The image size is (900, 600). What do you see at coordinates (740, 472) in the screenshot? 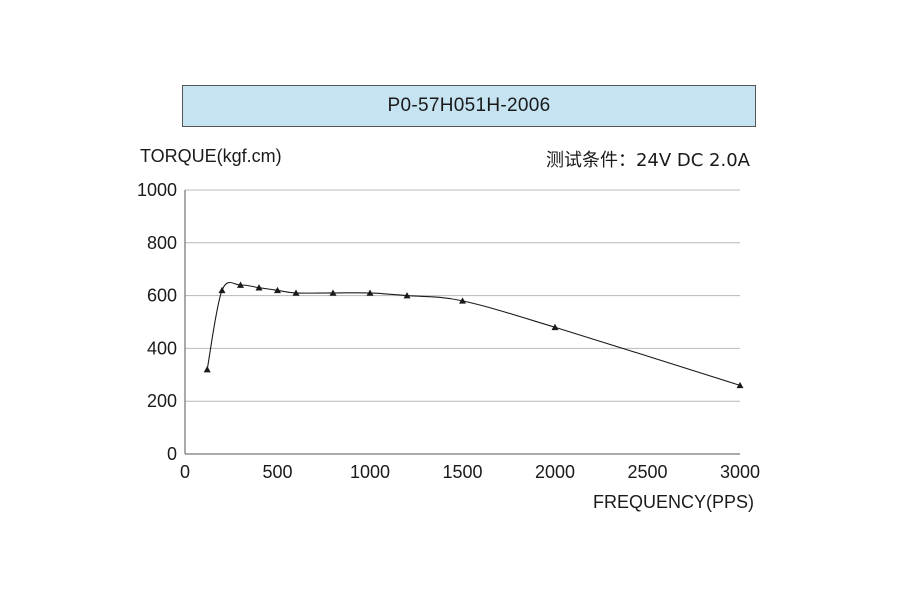
I see `x-tick-label-3000: 3000` at bounding box center [740, 472].